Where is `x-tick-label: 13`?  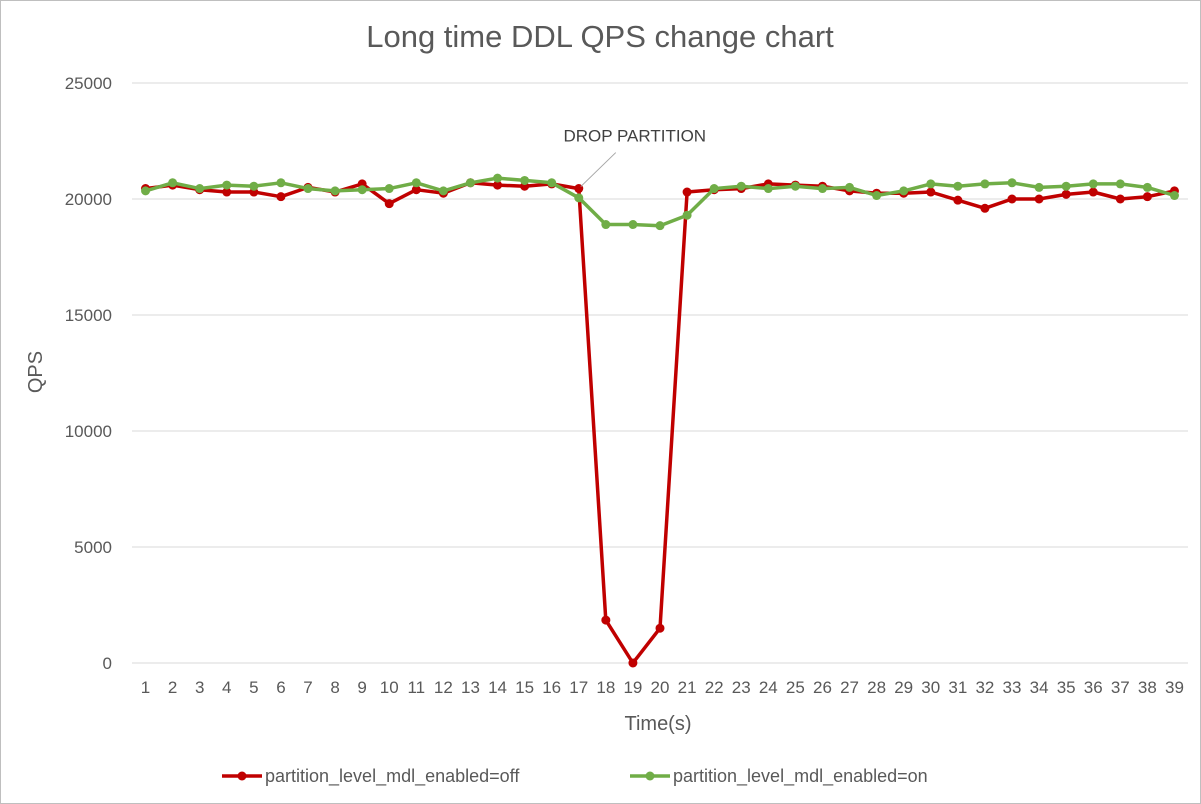
x-tick-label: 13 is located at coordinates (470, 687).